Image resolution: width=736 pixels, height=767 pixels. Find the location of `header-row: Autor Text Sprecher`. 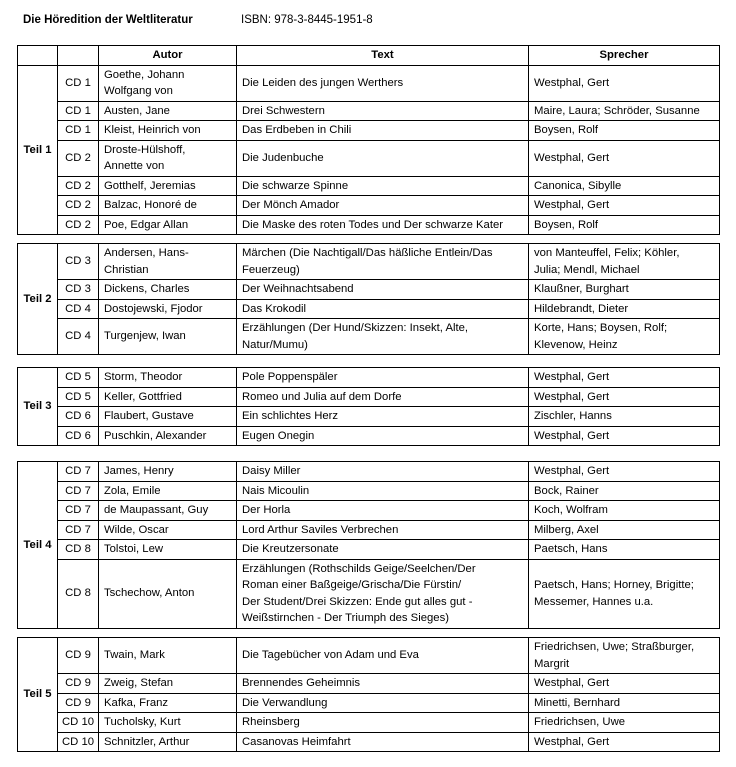

header-row: Autor Text Sprecher is located at coordinates (368, 55).